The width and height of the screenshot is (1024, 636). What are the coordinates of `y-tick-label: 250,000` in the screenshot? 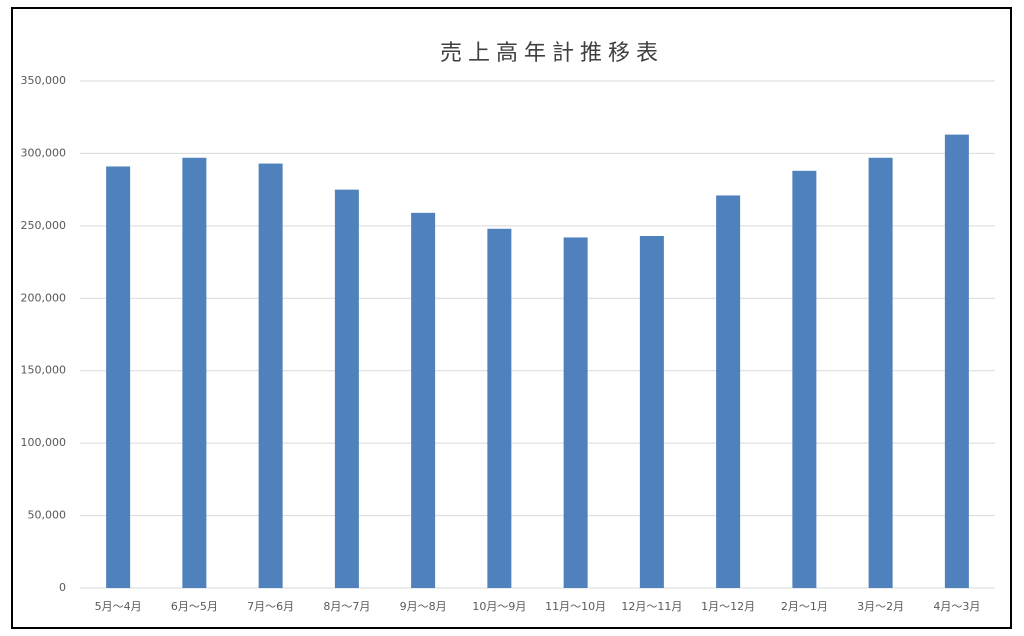 It's located at (44, 225).